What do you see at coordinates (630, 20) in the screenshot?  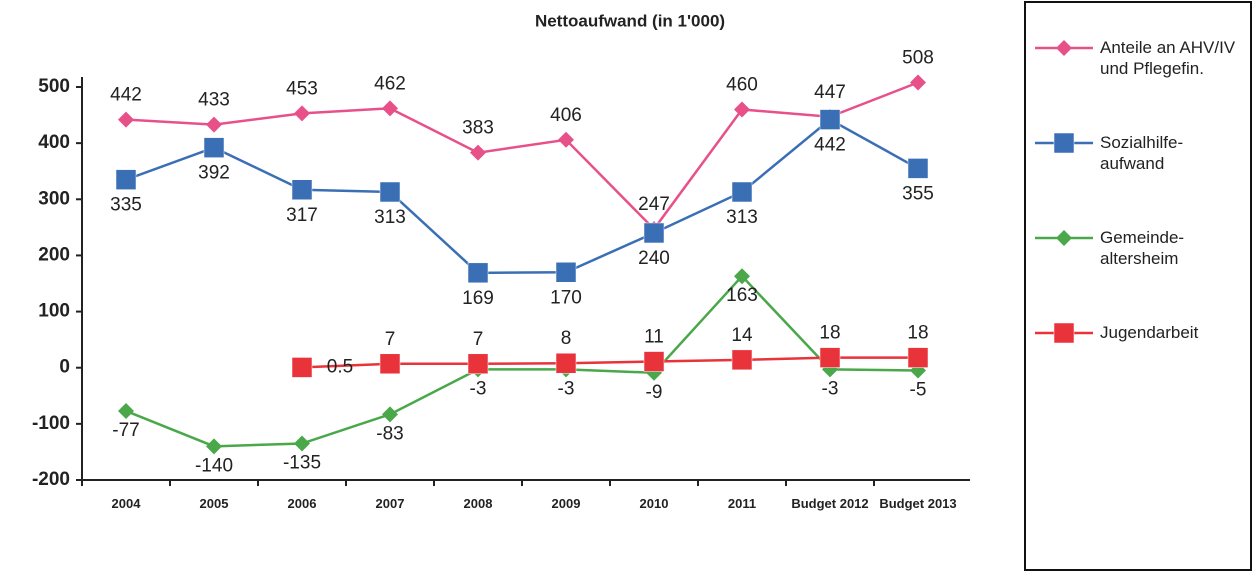 I see `chart-title: Nettoaufwand (in 1'000)` at bounding box center [630, 20].